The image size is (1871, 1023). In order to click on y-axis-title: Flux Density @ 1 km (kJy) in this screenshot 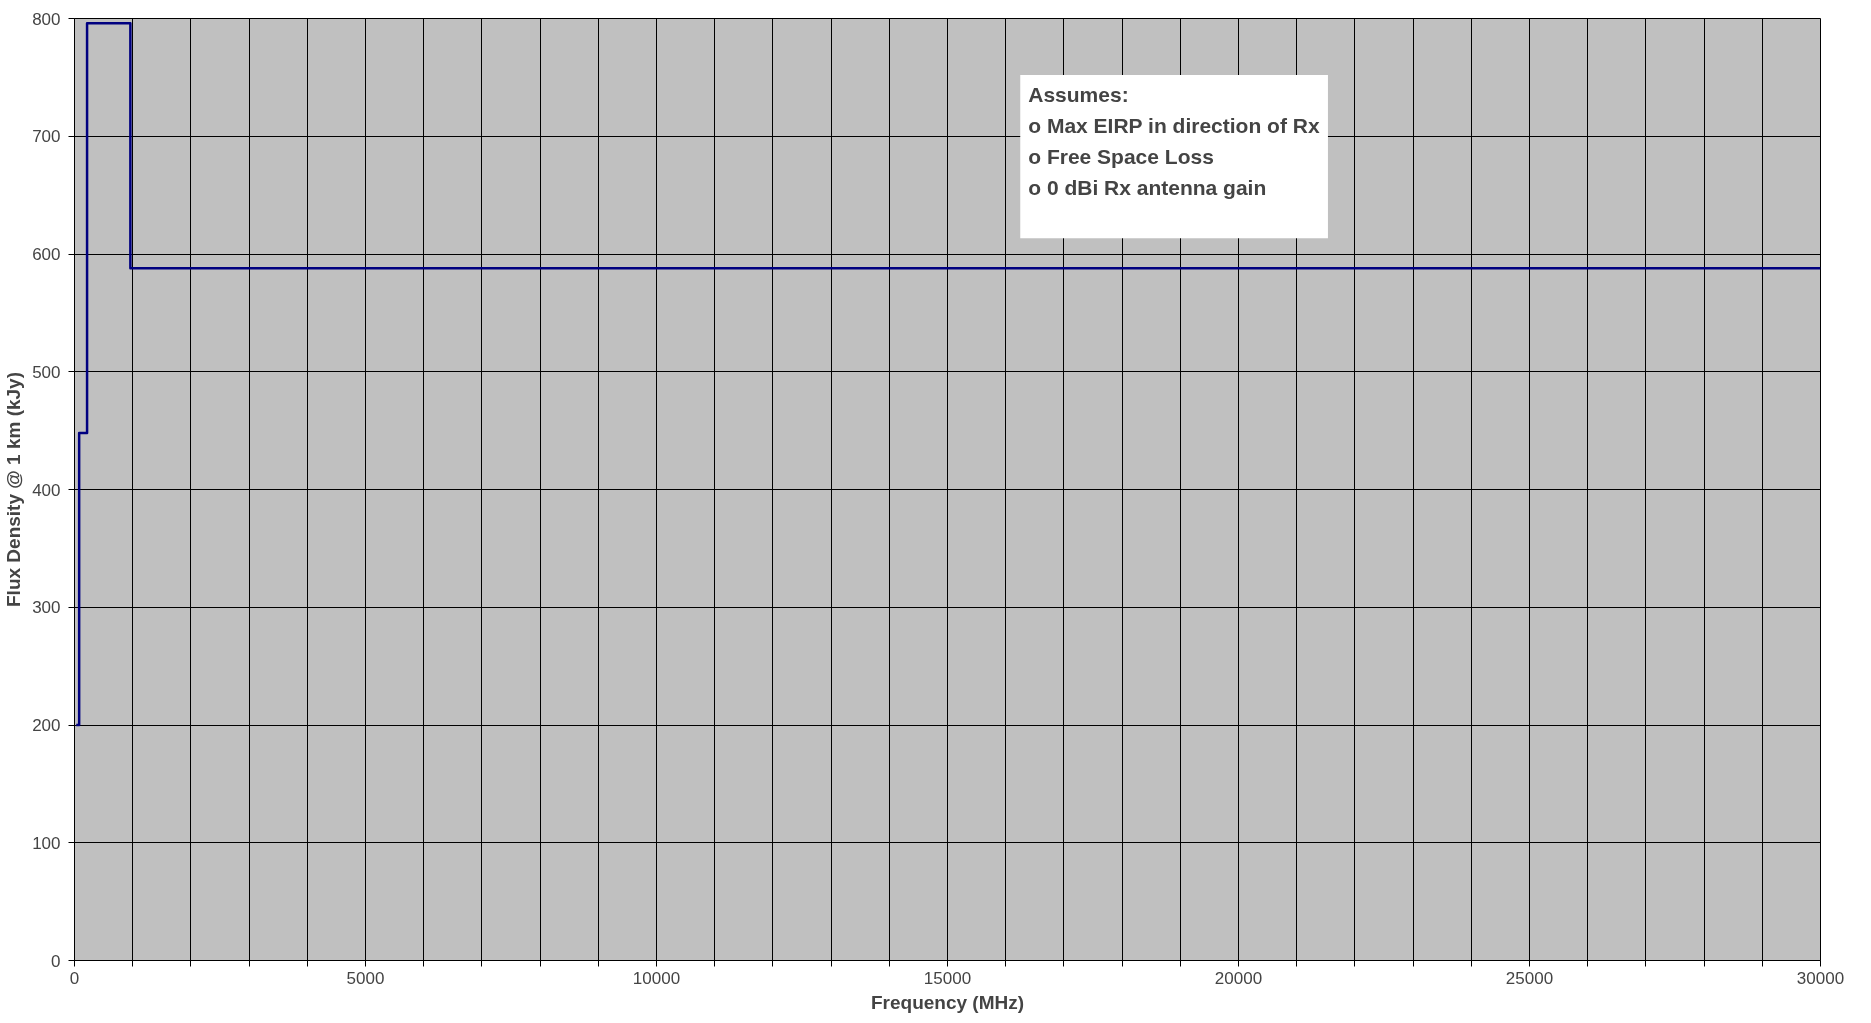, I will do `click(14, 489)`.